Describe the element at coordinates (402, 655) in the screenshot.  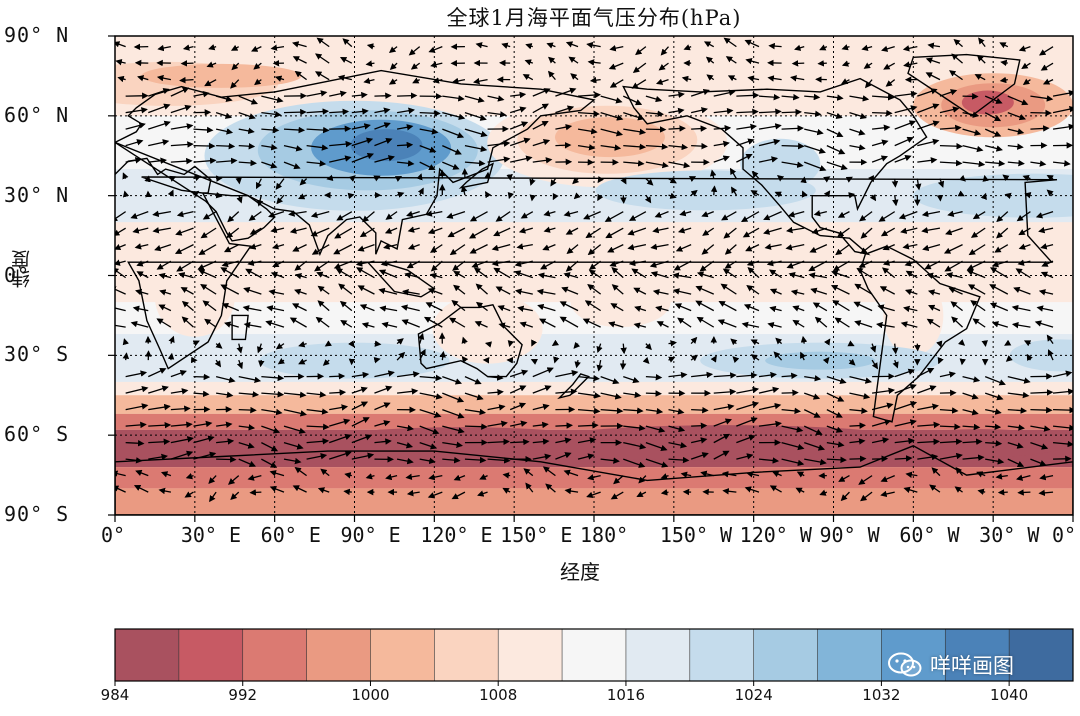
I see `colorbar-swatch` at that location.